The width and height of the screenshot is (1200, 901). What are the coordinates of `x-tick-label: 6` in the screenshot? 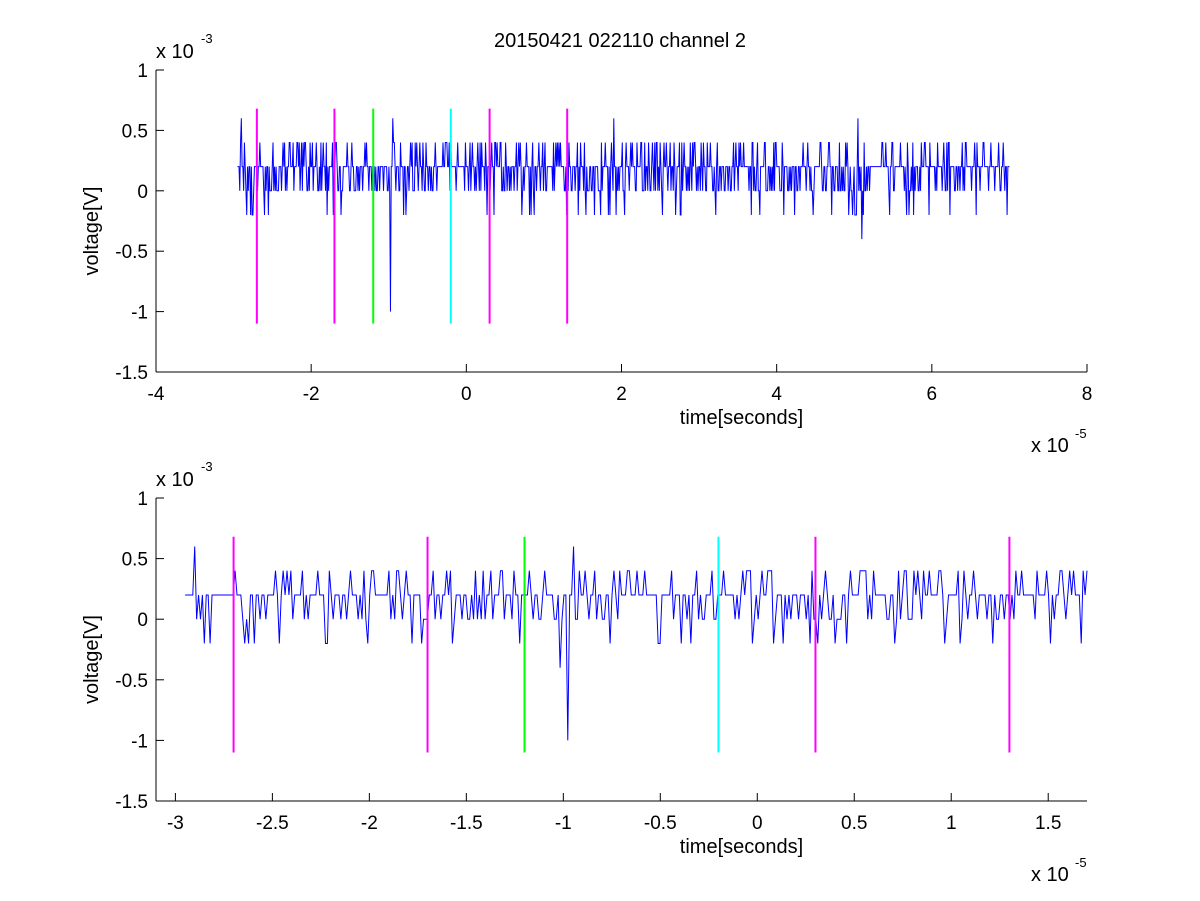 It's located at (932, 394).